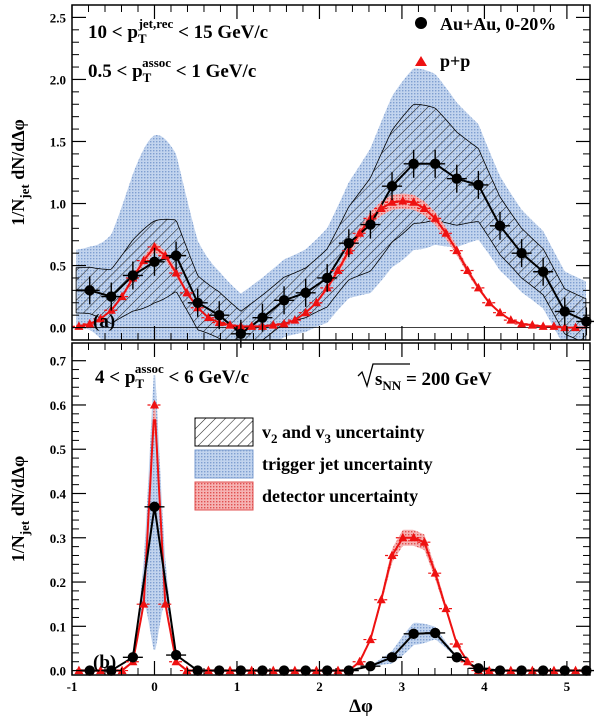  What do you see at coordinates (484, 686) in the screenshot?
I see `x-tick-label: 4` at bounding box center [484, 686].